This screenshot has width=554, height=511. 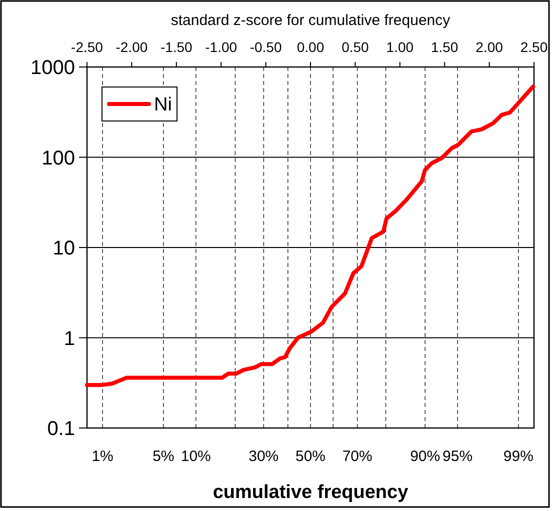 What do you see at coordinates (310, 20) in the screenshot?
I see `x-axis-title: standard z-score for cumulative frequency` at bounding box center [310, 20].